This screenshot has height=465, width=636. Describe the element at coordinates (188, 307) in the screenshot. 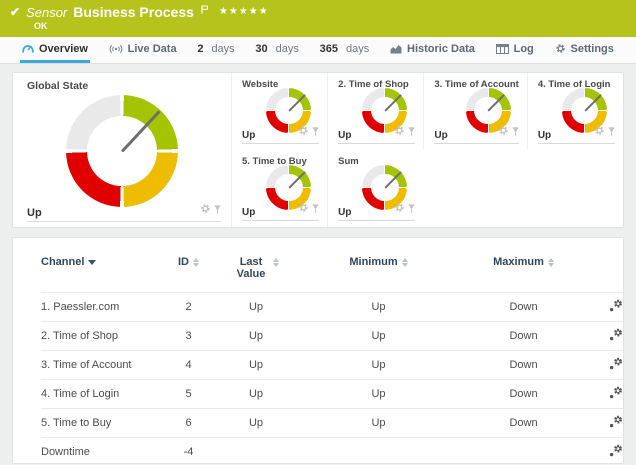

I see `cell-id: 2` at that location.